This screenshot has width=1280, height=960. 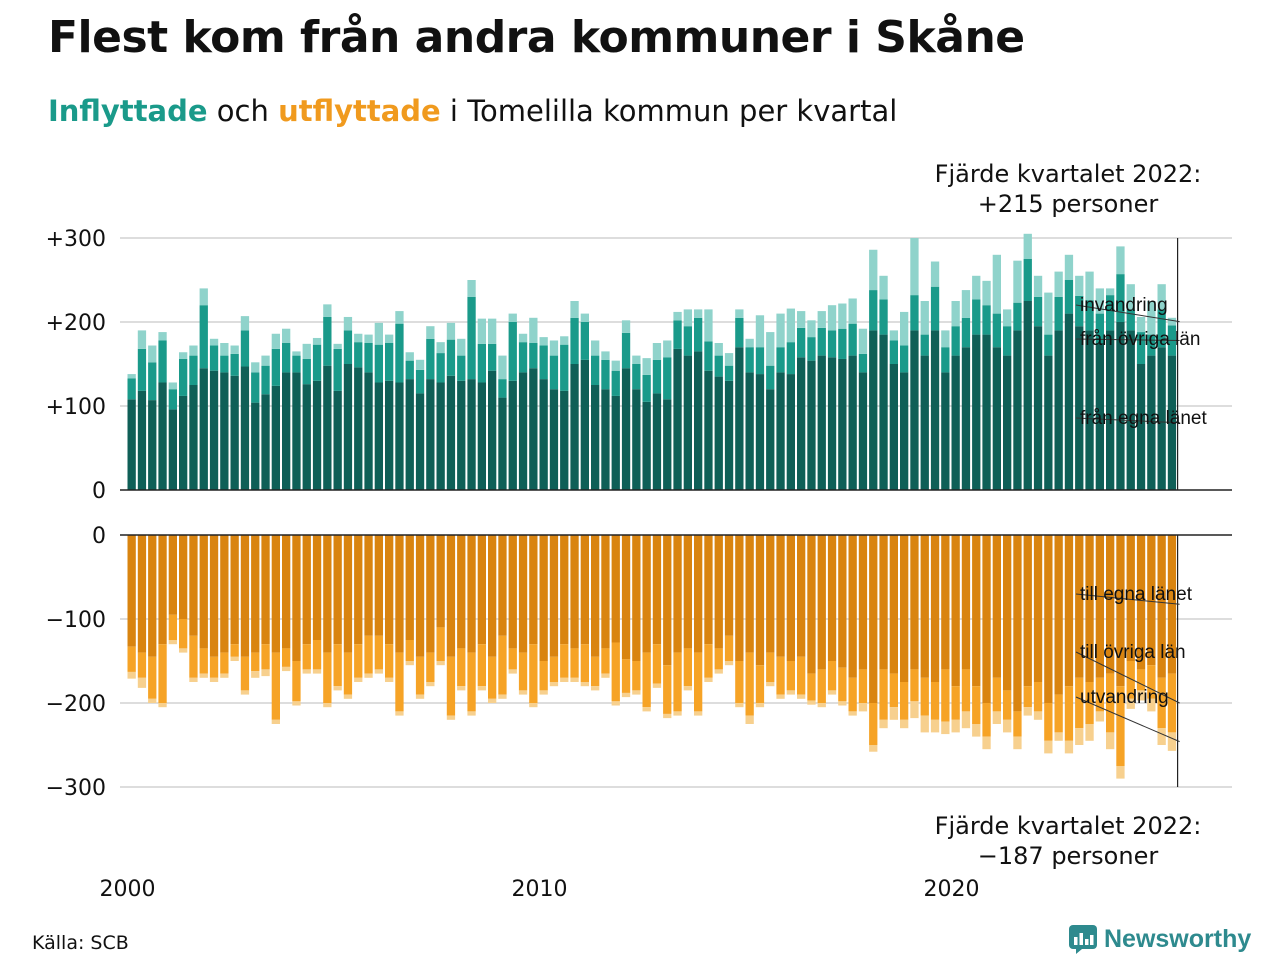 I want to click on subtitle-outflow: utflyttade, so click(x=359, y=111).